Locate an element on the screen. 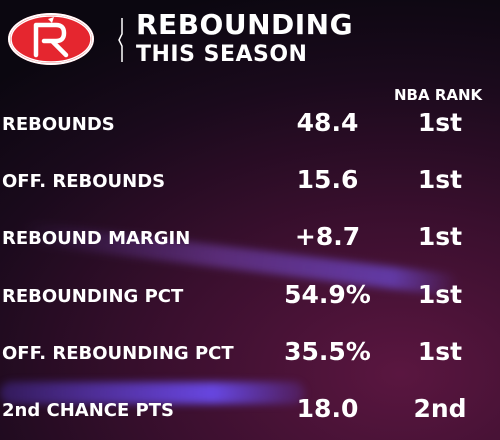 The height and width of the screenshot is (440, 500). stat-value: +8.7 is located at coordinates (327, 236).